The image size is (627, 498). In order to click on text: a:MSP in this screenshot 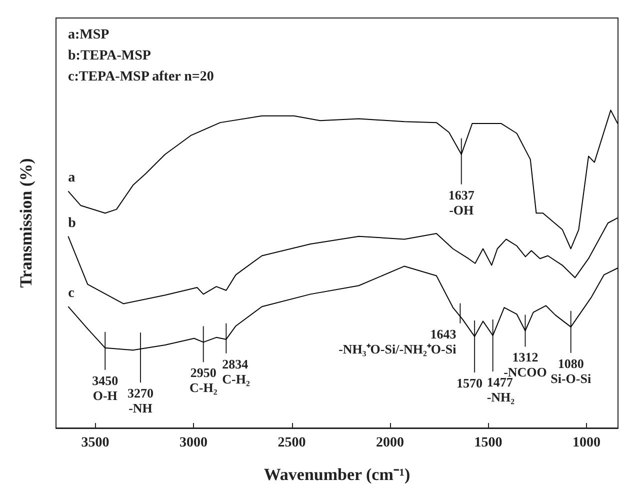, I will do `click(89, 35)`.